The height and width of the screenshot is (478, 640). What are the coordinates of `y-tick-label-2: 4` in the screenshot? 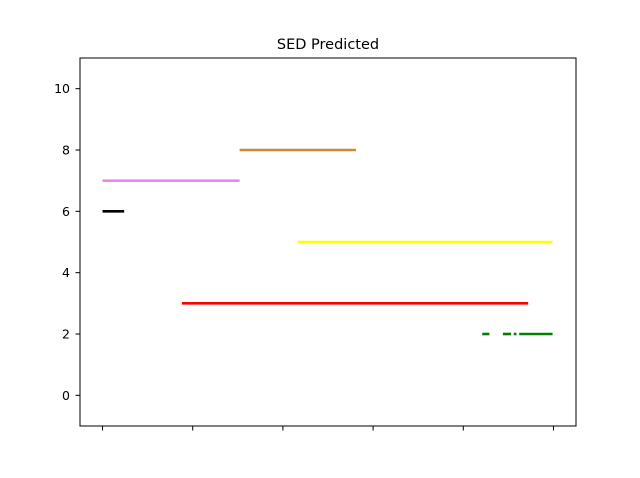 It's located at (66, 272).